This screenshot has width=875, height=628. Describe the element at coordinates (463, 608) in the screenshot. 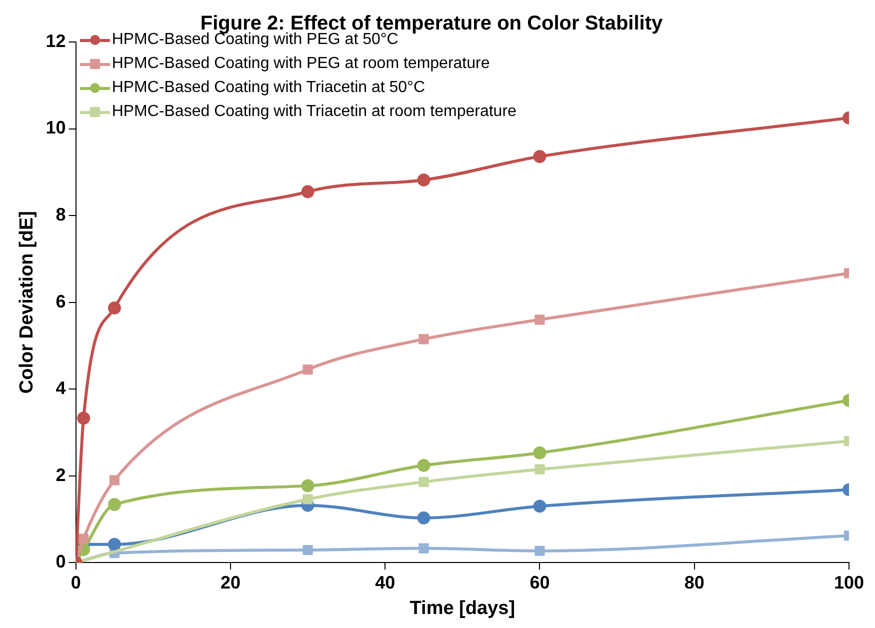

I see `x-axis-title: Time [days]` at that location.